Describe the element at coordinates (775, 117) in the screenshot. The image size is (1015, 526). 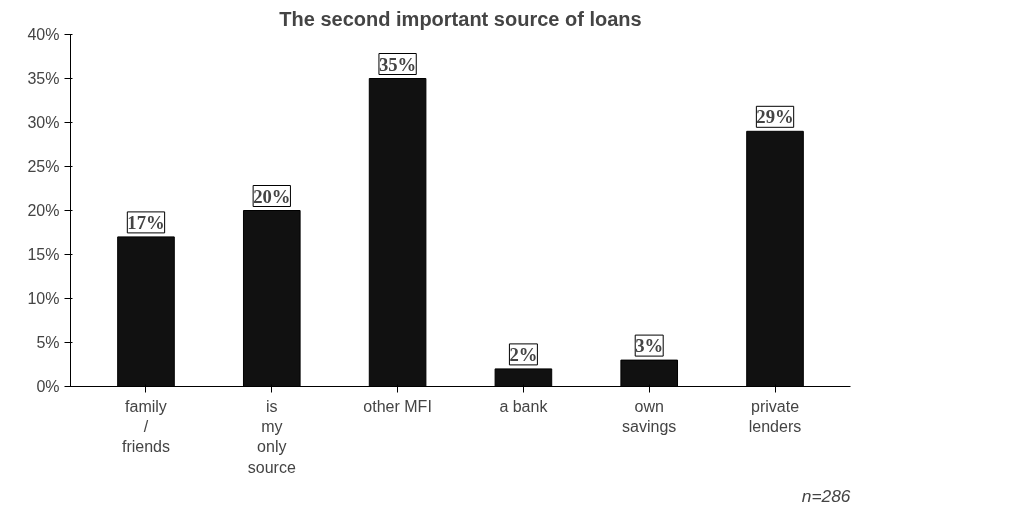
I see `data-label: 29%` at that location.